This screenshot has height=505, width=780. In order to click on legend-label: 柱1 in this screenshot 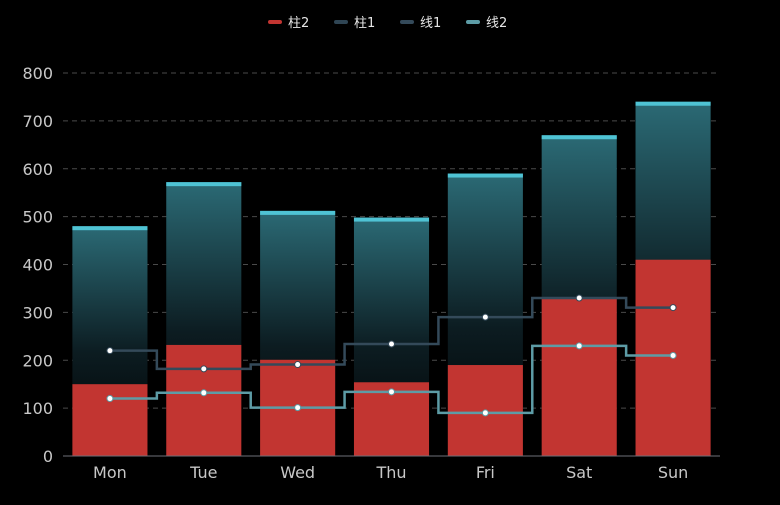, I will do `click(364, 23)`.